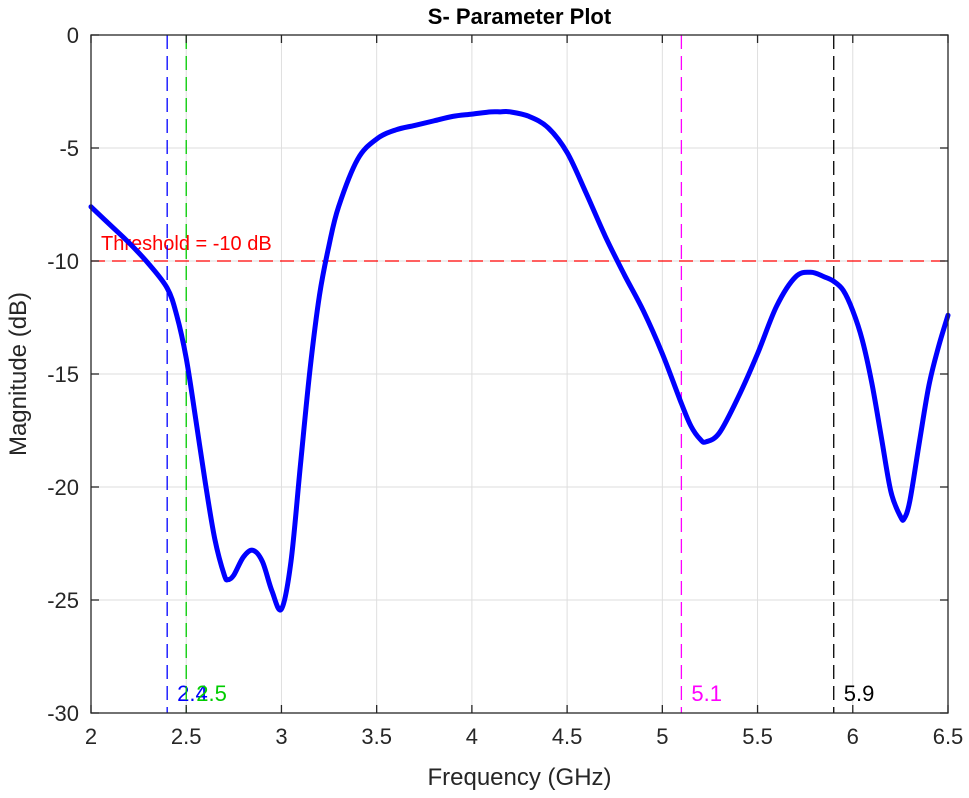 The image size is (969, 798). What do you see at coordinates (948, 736) in the screenshot?
I see `x-tick-label-9: 6.5` at bounding box center [948, 736].